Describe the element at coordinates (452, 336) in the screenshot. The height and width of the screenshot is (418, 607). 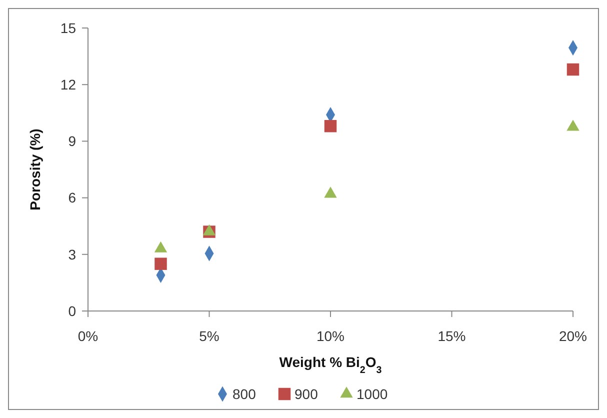
I see `x-tick-label: 15%` at that location.